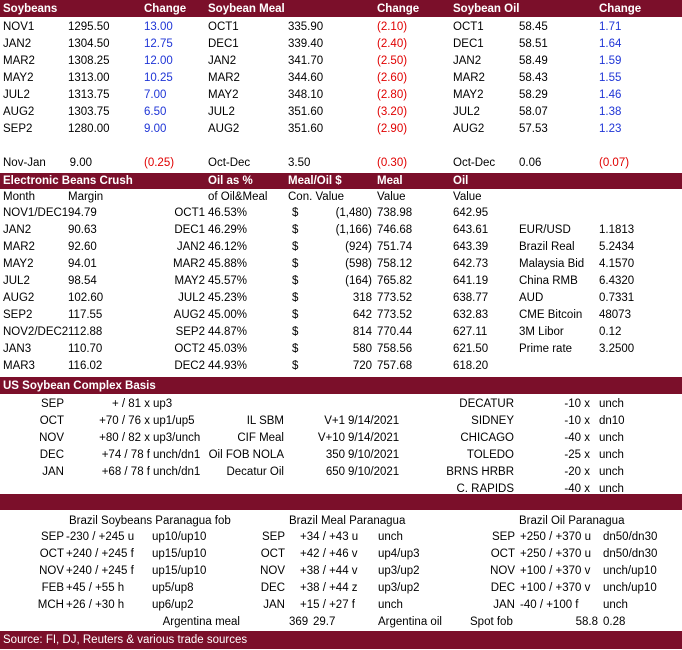  What do you see at coordinates (329, 571) in the screenshot?
I see `brazil-meal-quote: +38 / +44 v` at bounding box center [329, 571].